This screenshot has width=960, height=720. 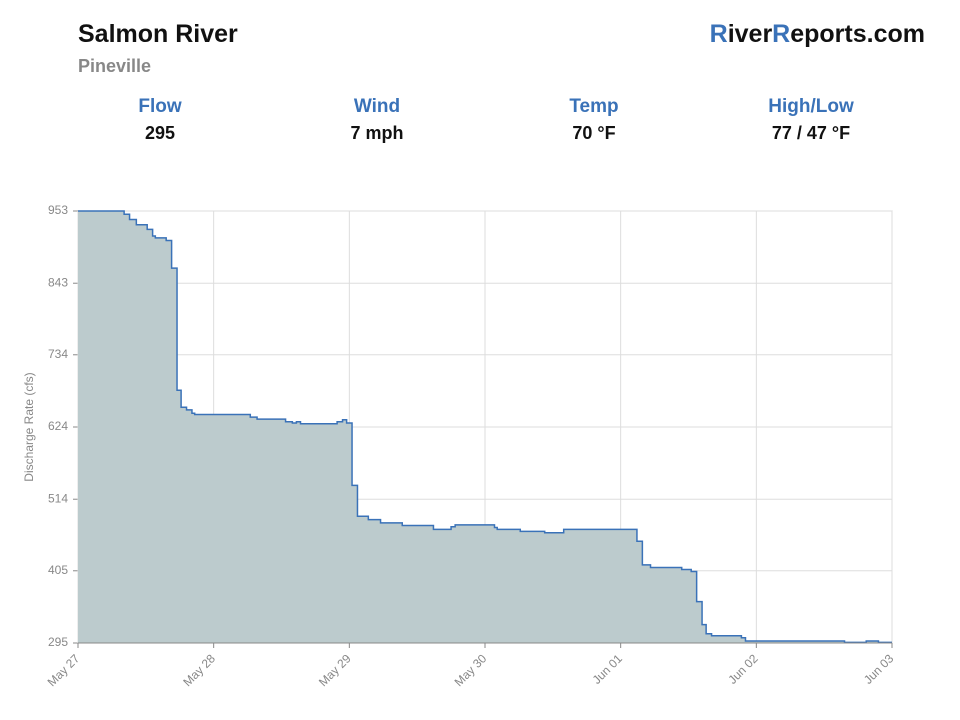 I want to click on stat-label: High/Low, so click(x=811, y=106).